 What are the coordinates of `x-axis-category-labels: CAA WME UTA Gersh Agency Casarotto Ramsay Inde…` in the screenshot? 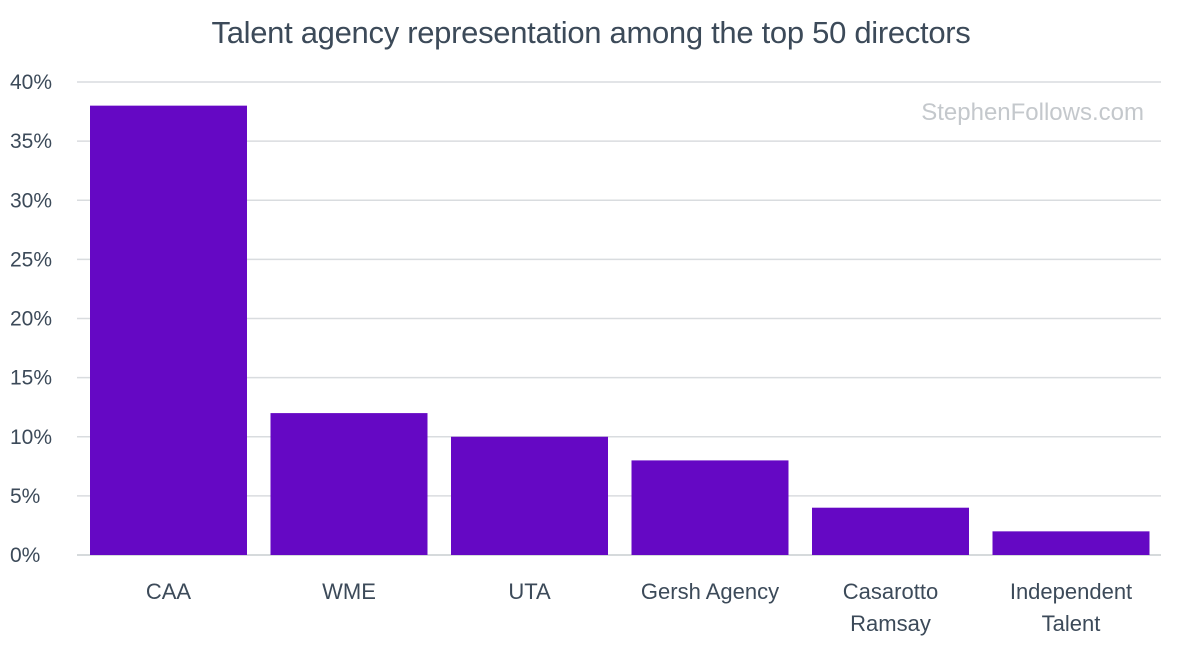 It's located at (639, 607).